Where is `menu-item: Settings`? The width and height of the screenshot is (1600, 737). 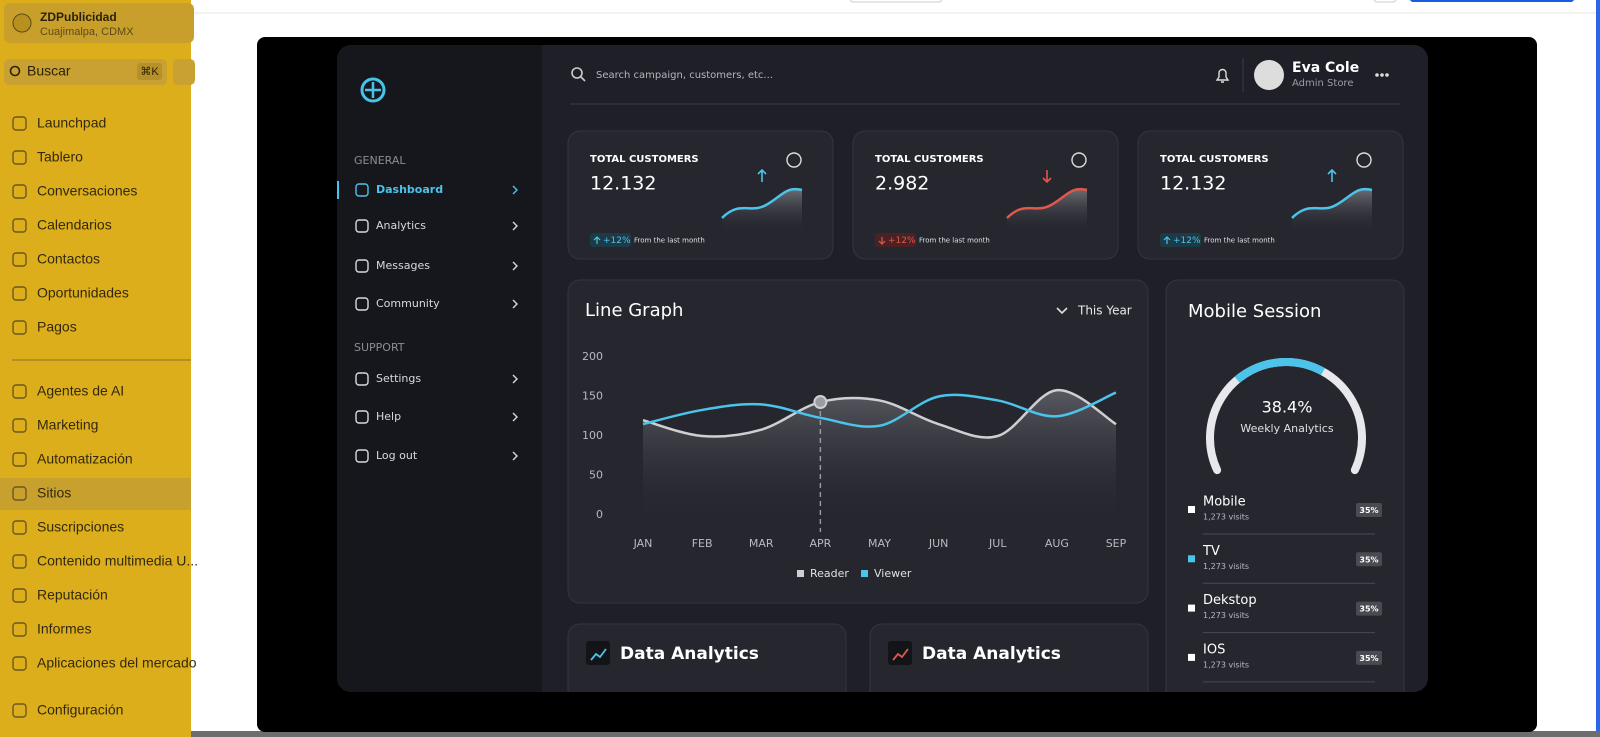 menu-item: Settings is located at coordinates (398, 378).